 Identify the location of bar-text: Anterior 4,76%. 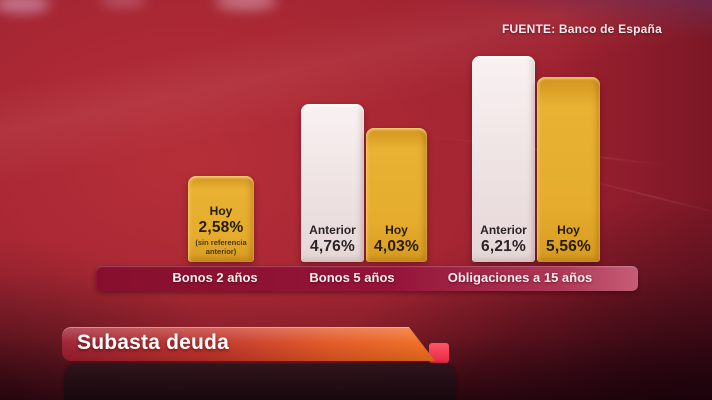
(332, 239).